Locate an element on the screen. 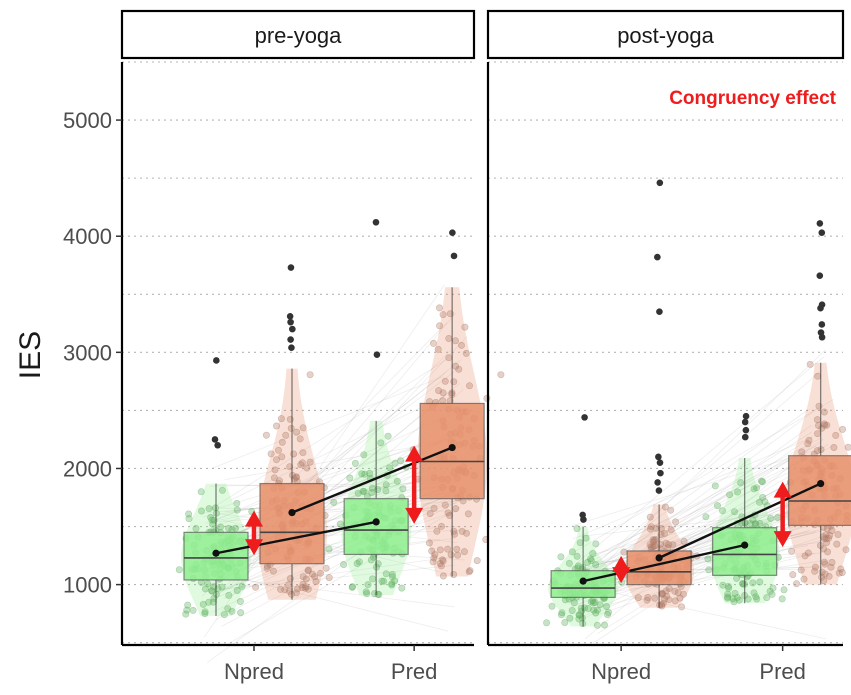 This screenshot has height=695, width=851. congruency-effect-arrow is located at coordinates (414, 484).